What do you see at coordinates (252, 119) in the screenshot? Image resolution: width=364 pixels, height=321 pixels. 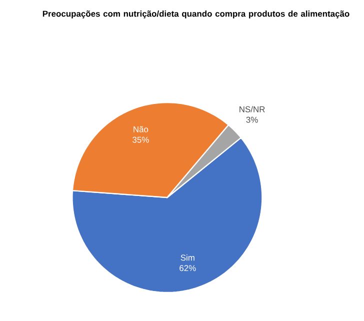 I see `data-label: 3%` at bounding box center [252, 119].